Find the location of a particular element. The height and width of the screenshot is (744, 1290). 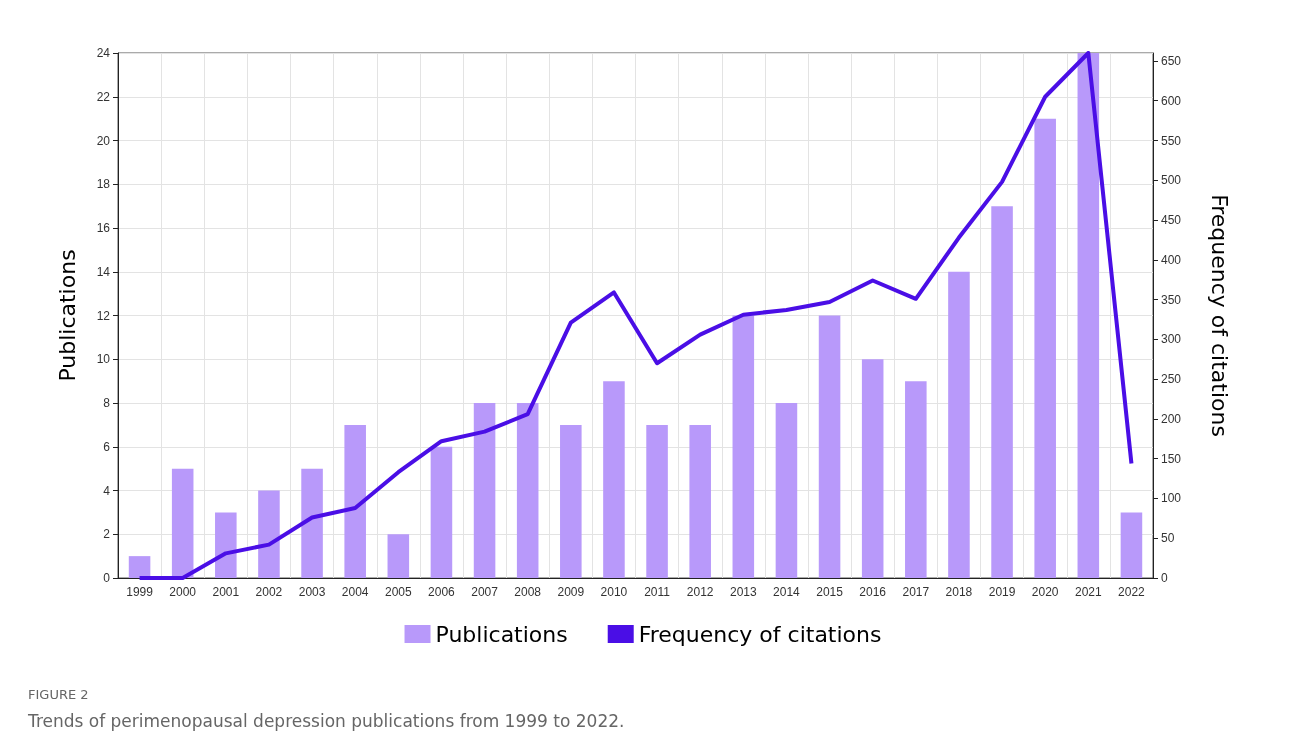

y-tick-label: 6 is located at coordinates (107, 446).